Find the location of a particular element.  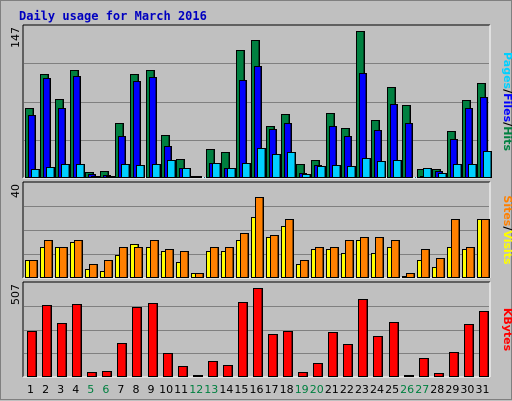

day-label-9: 9 is located at coordinates (151, 389).